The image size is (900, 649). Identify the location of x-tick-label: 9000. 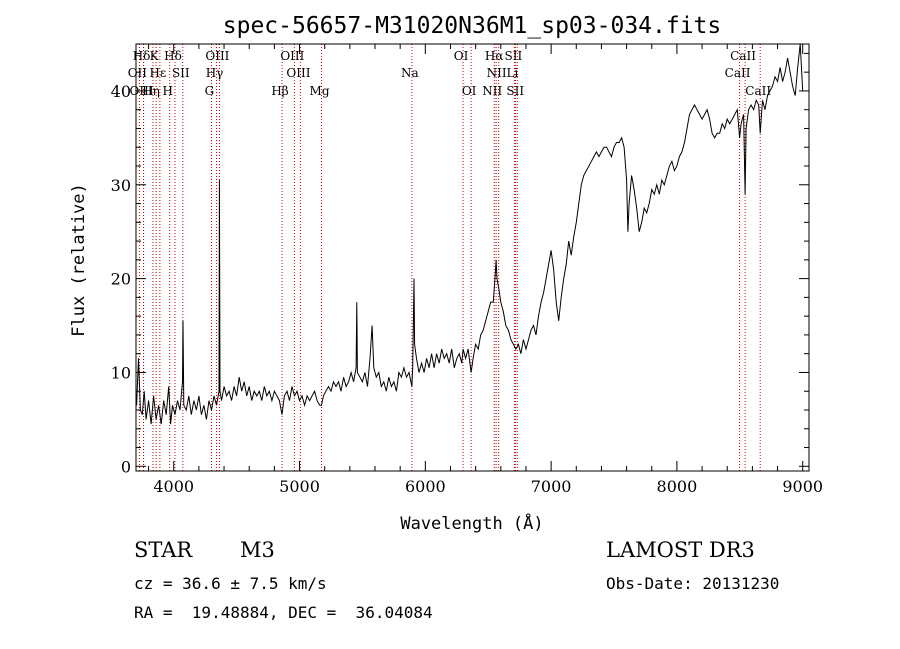
(802, 486).